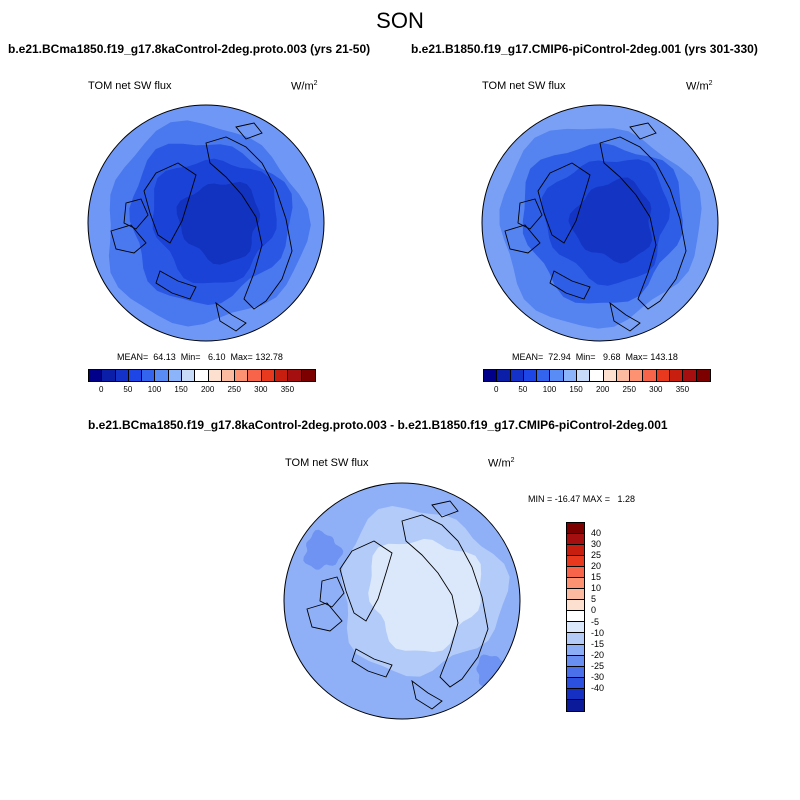  What do you see at coordinates (596, 555) in the screenshot?
I see `colorbar-level-label: 25` at bounding box center [596, 555].